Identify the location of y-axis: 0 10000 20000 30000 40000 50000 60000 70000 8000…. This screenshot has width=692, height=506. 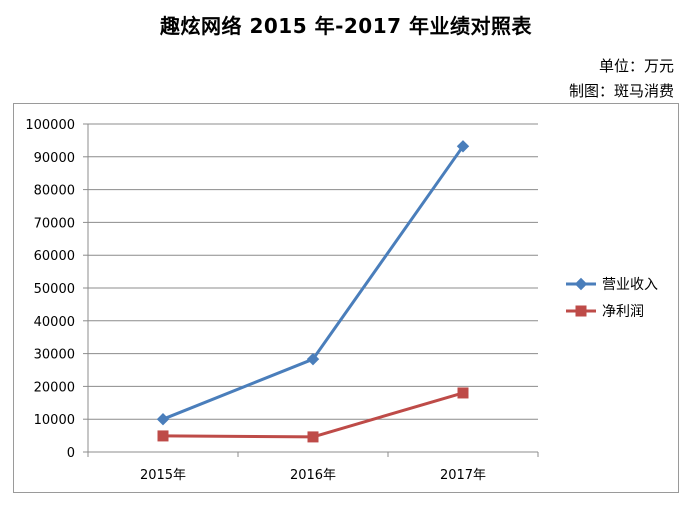
(57, 289).